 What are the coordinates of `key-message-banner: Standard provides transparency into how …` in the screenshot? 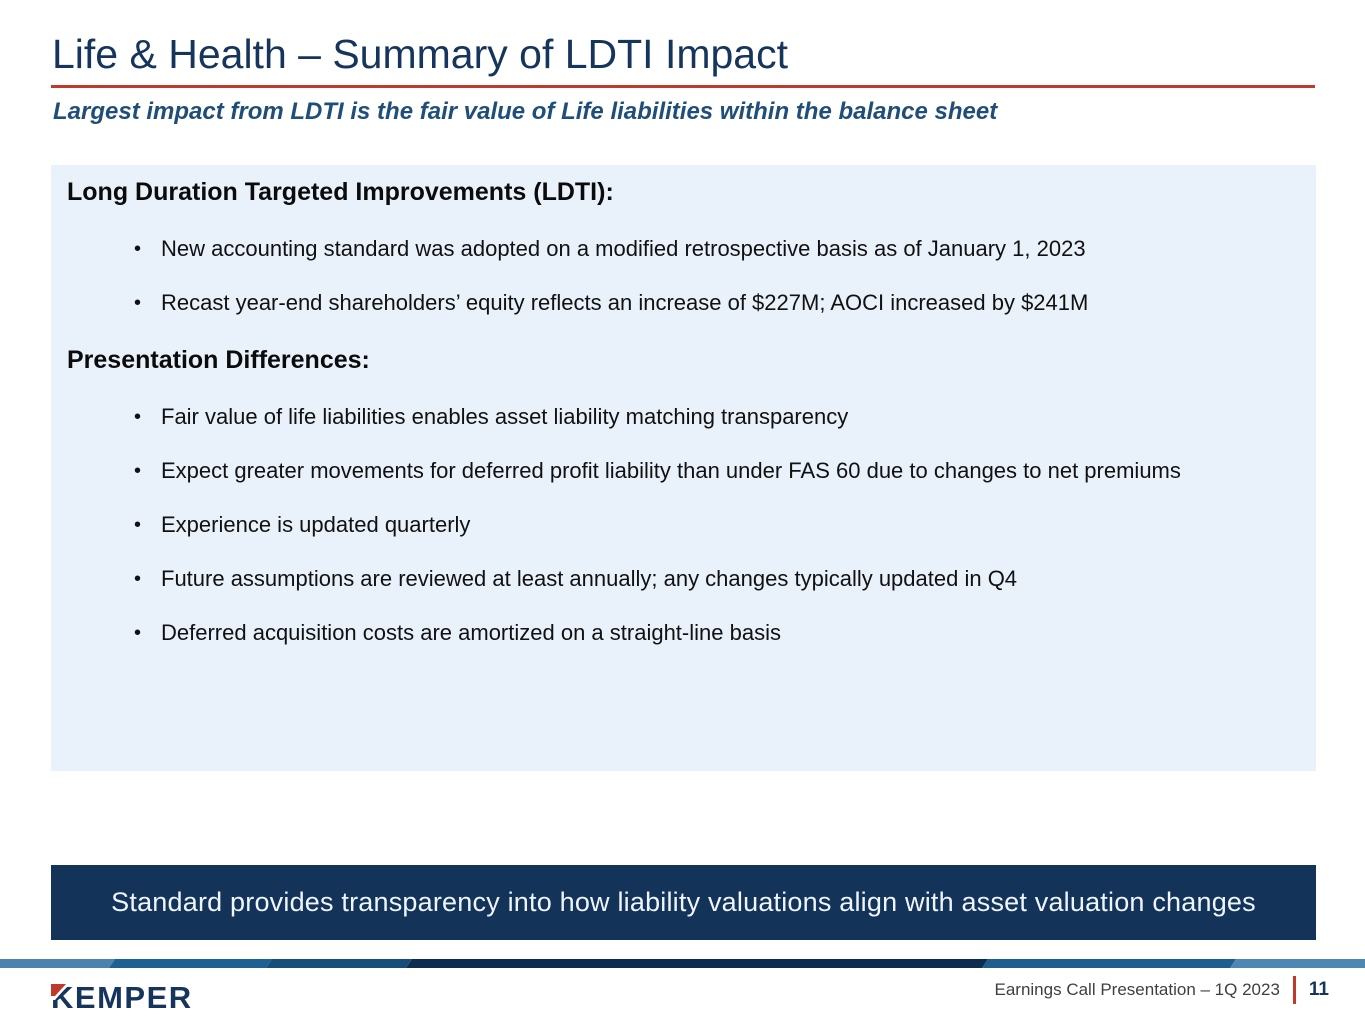 It's located at (683, 902).